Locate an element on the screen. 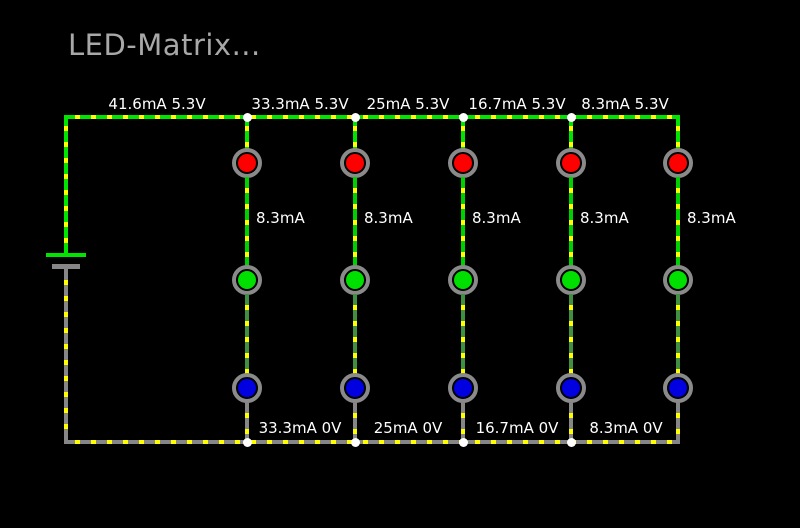 This screenshot has height=528, width=800. battery-positive-plate is located at coordinates (66, 255).